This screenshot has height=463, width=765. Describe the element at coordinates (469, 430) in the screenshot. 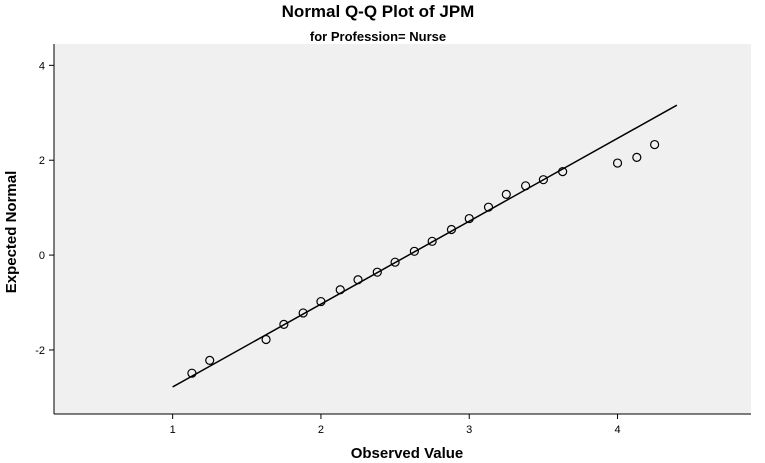

I see `x-tick-label: 3` at that location.